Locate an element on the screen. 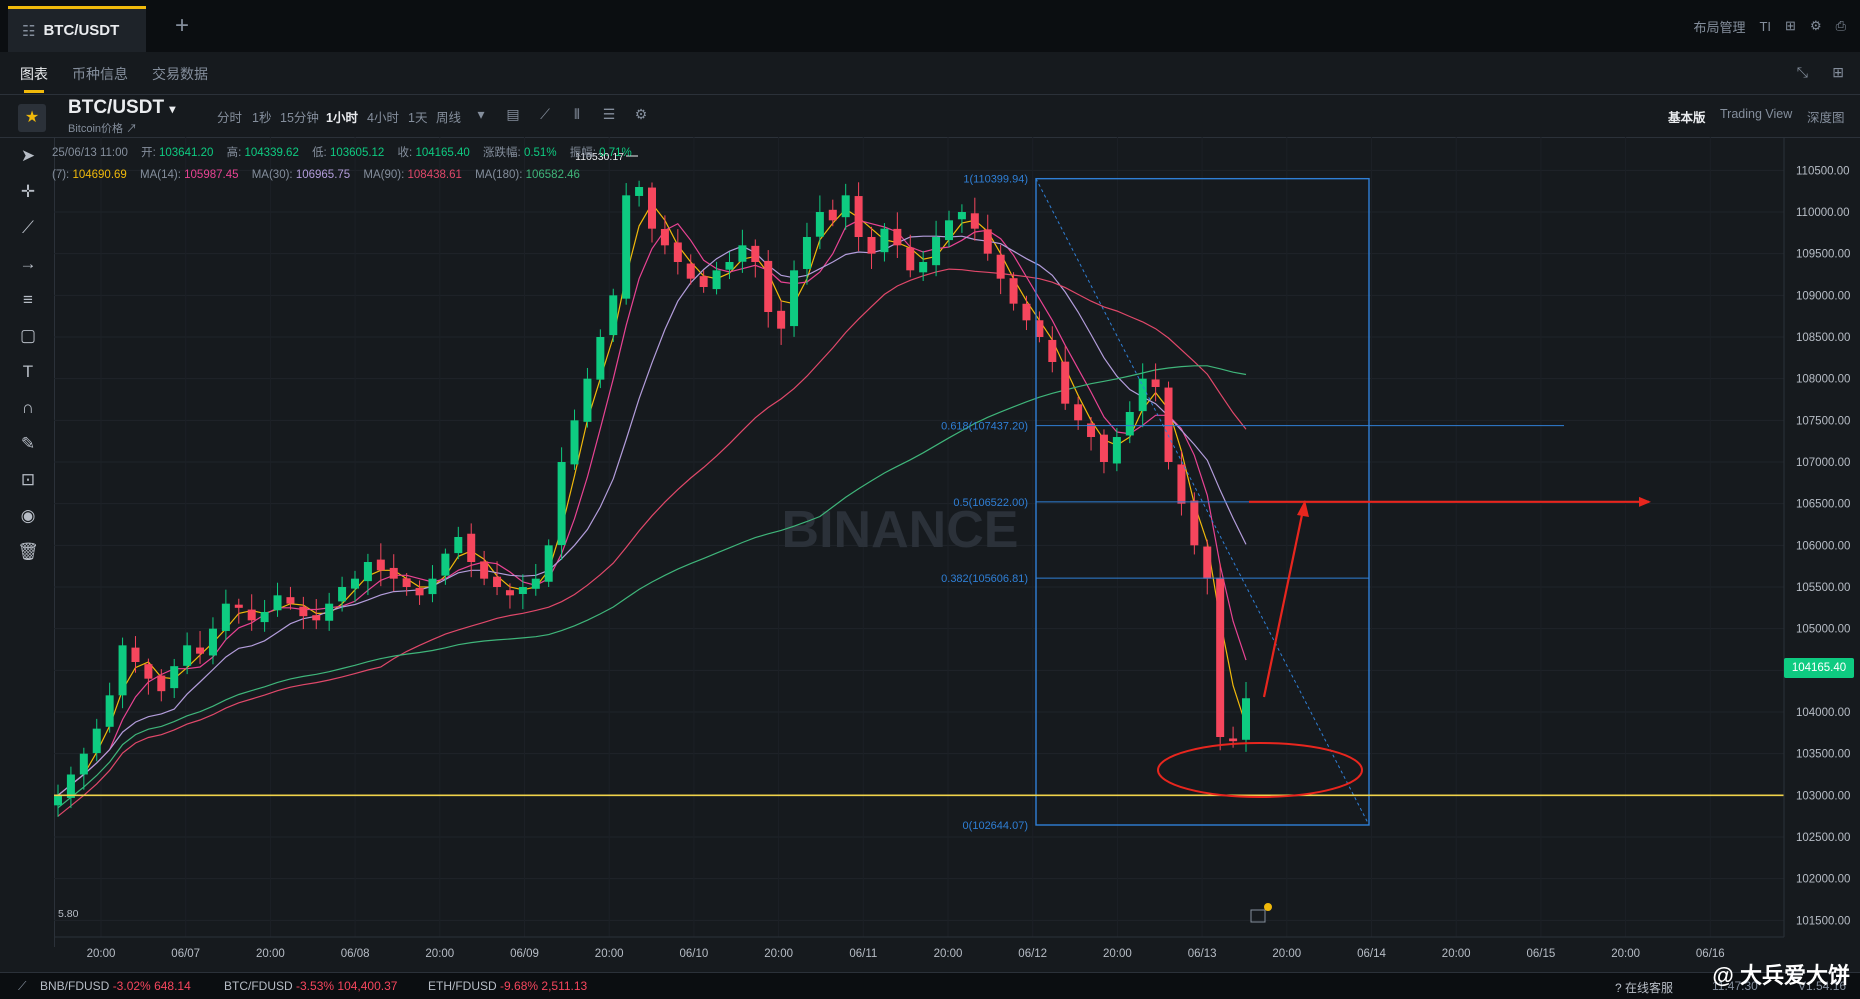 This screenshot has width=1860, height=999. interval-1s: 1秒 is located at coordinates (262, 118).